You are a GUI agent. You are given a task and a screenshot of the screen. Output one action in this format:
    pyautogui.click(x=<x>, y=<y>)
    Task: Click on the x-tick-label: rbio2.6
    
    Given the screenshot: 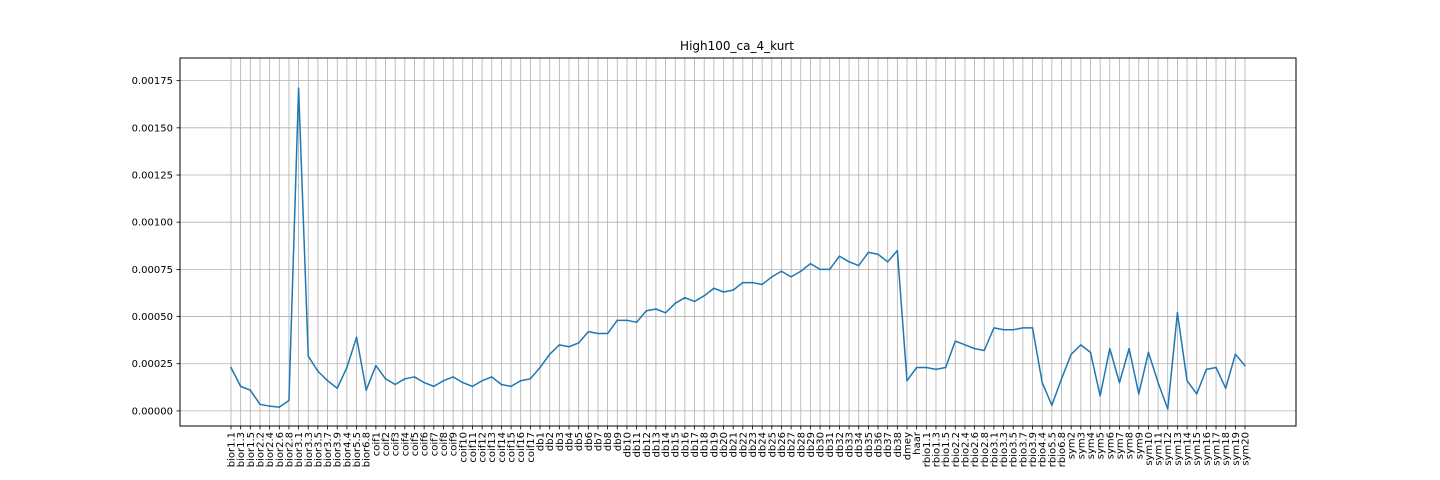 What is the action you would take?
    pyautogui.click(x=975, y=449)
    